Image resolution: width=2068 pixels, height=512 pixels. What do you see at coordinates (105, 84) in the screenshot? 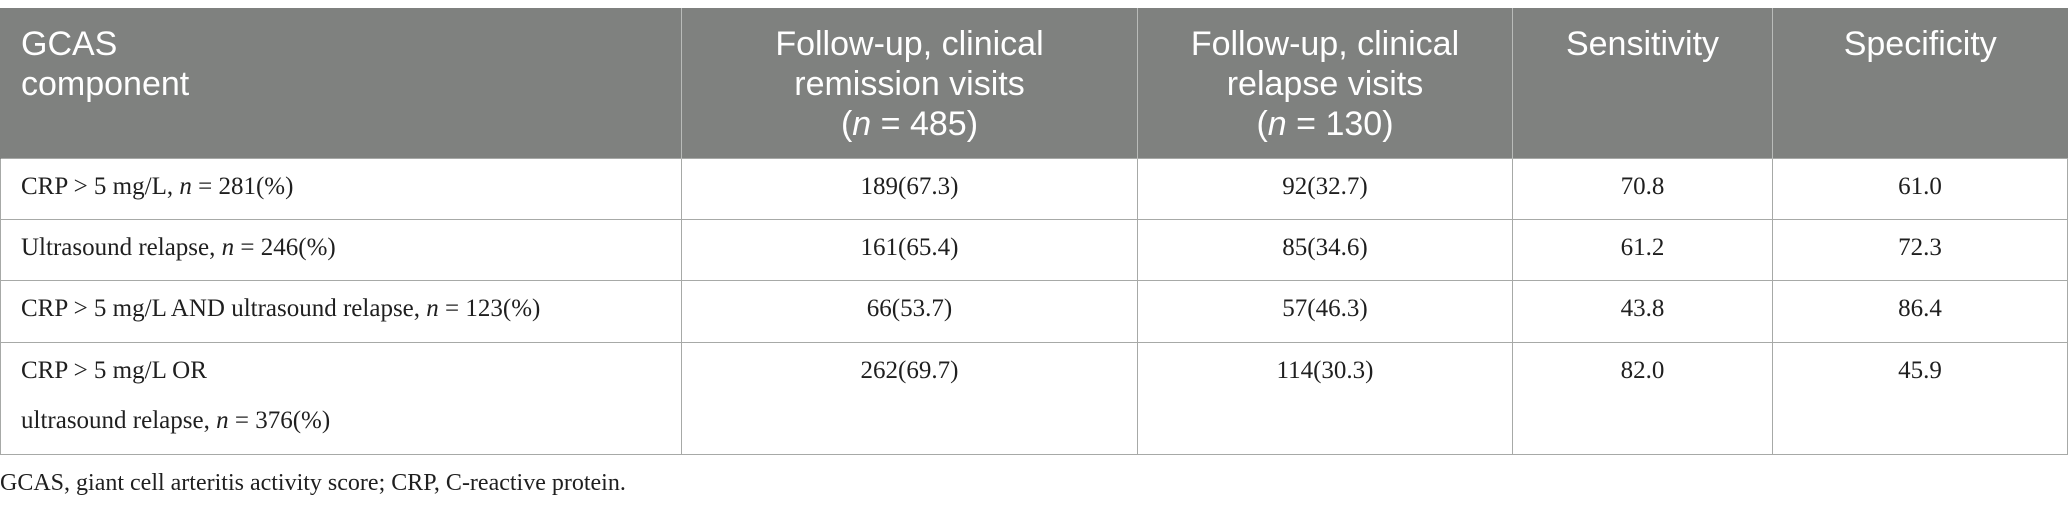
I see `header-gcas-component-line2: component` at bounding box center [105, 84].